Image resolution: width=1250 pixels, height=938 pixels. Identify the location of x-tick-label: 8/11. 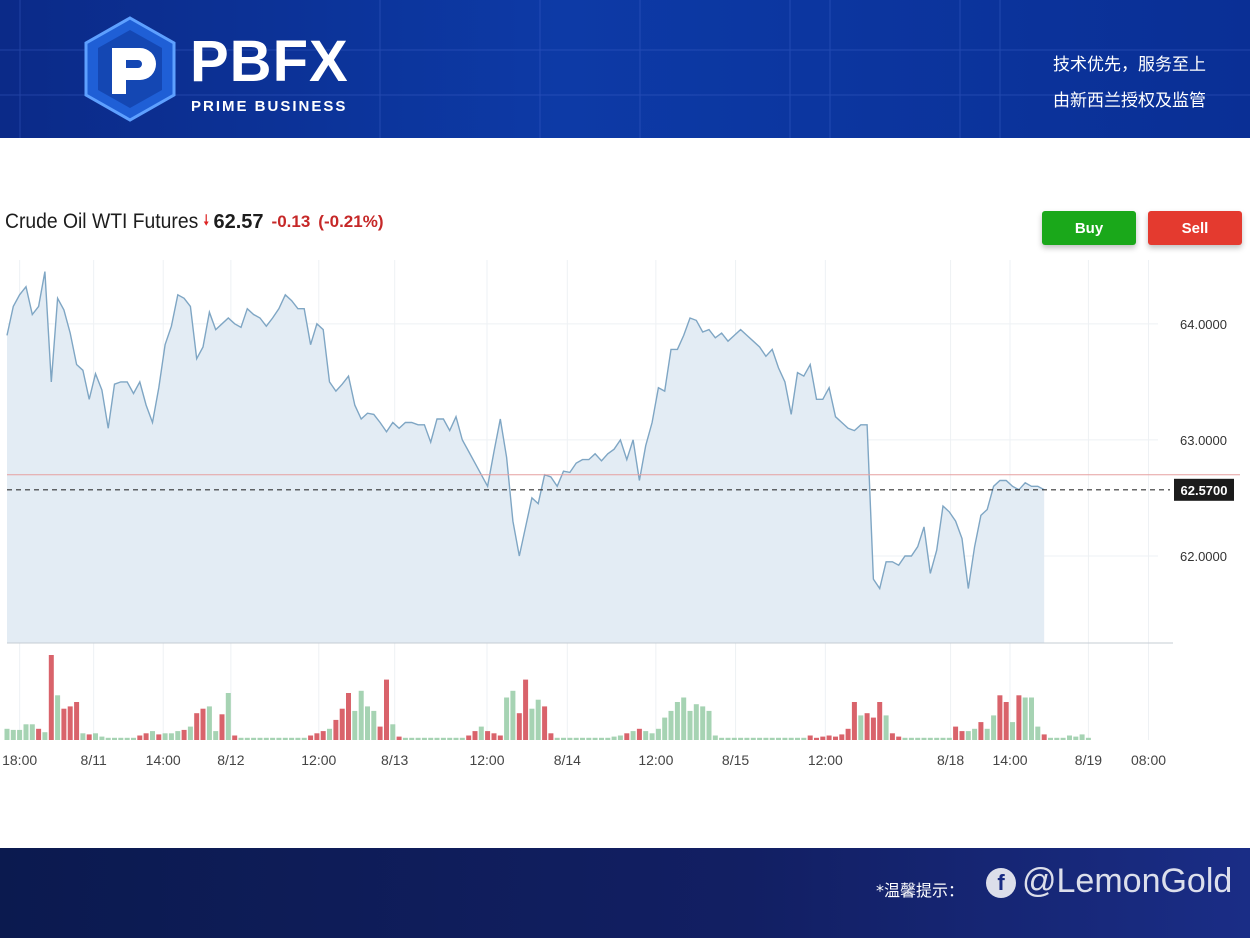
(94, 760).